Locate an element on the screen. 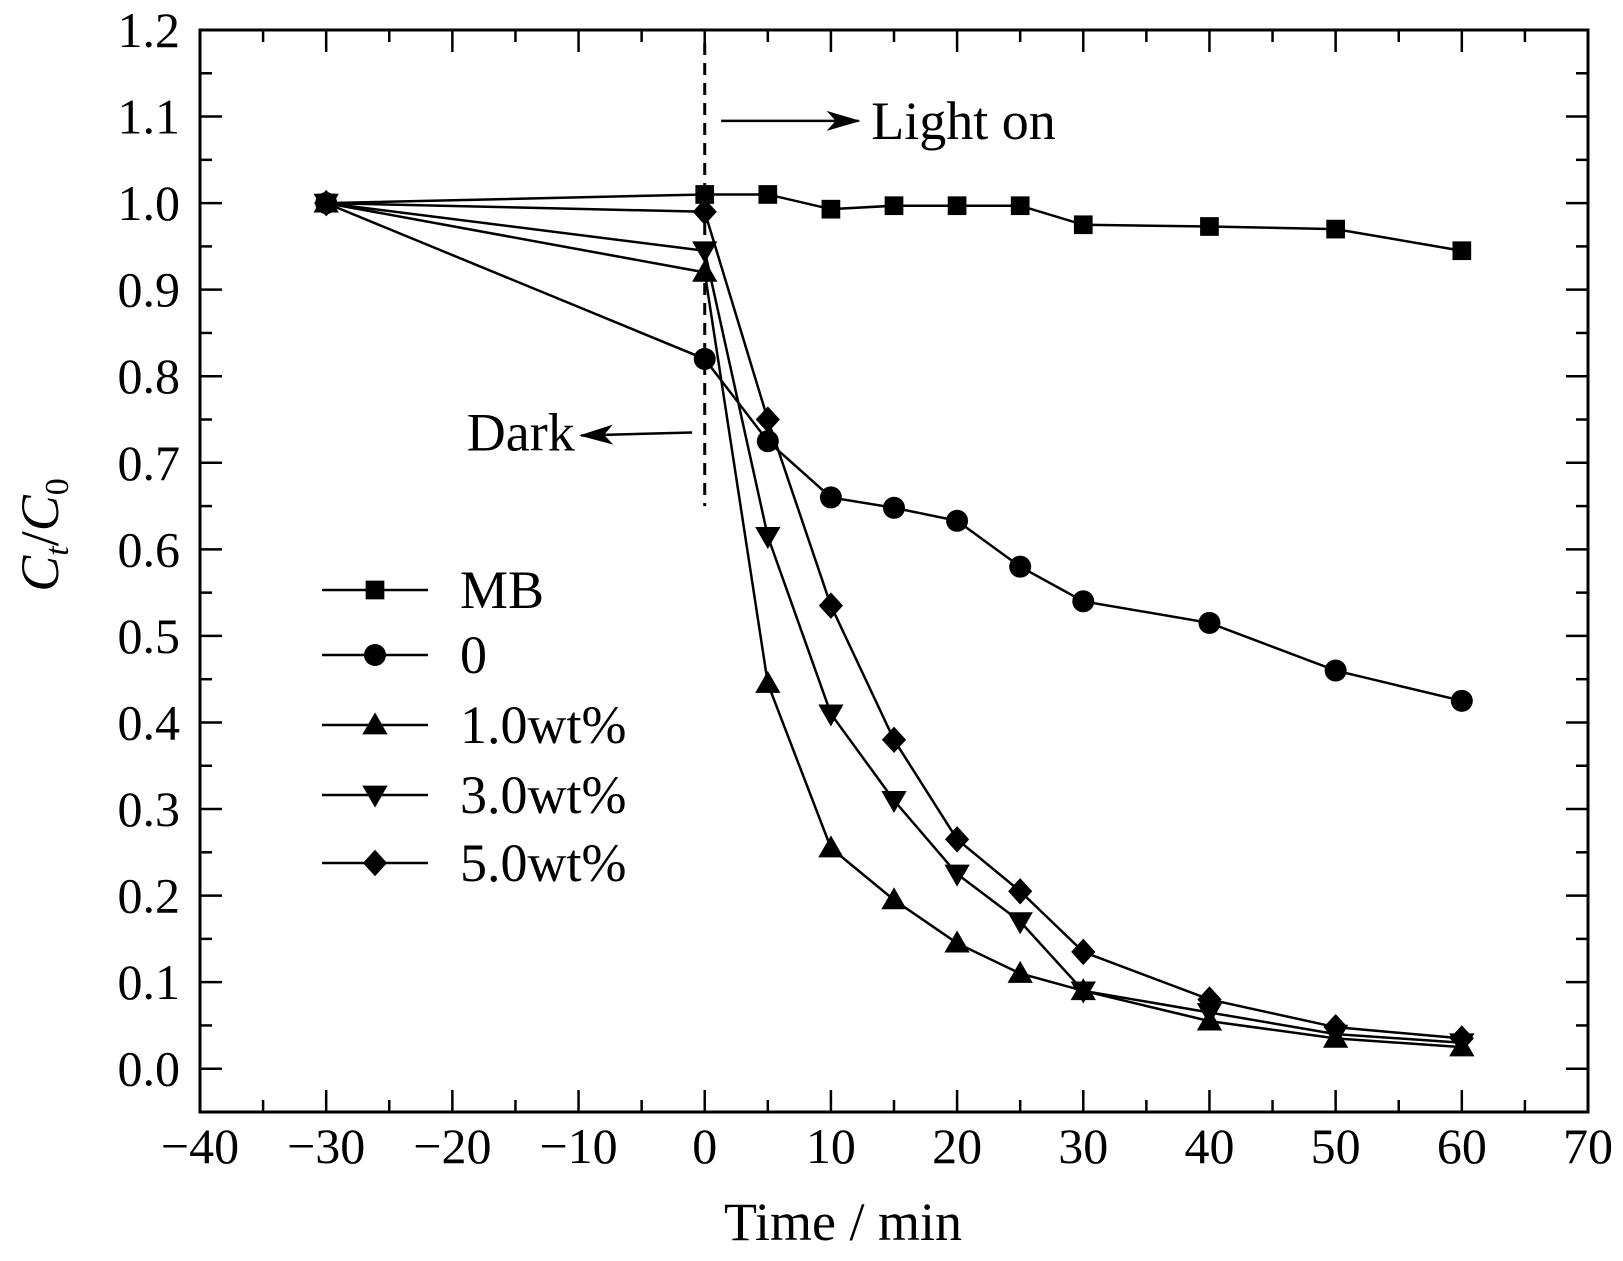 The image size is (1623, 1261). y-tick-labels: 0.0 0.1 0.2 0.3 0.4 0.5 0.6 0.7 0.8 0.9 1.0 1.1 1.2 is located at coordinates (149, 549).